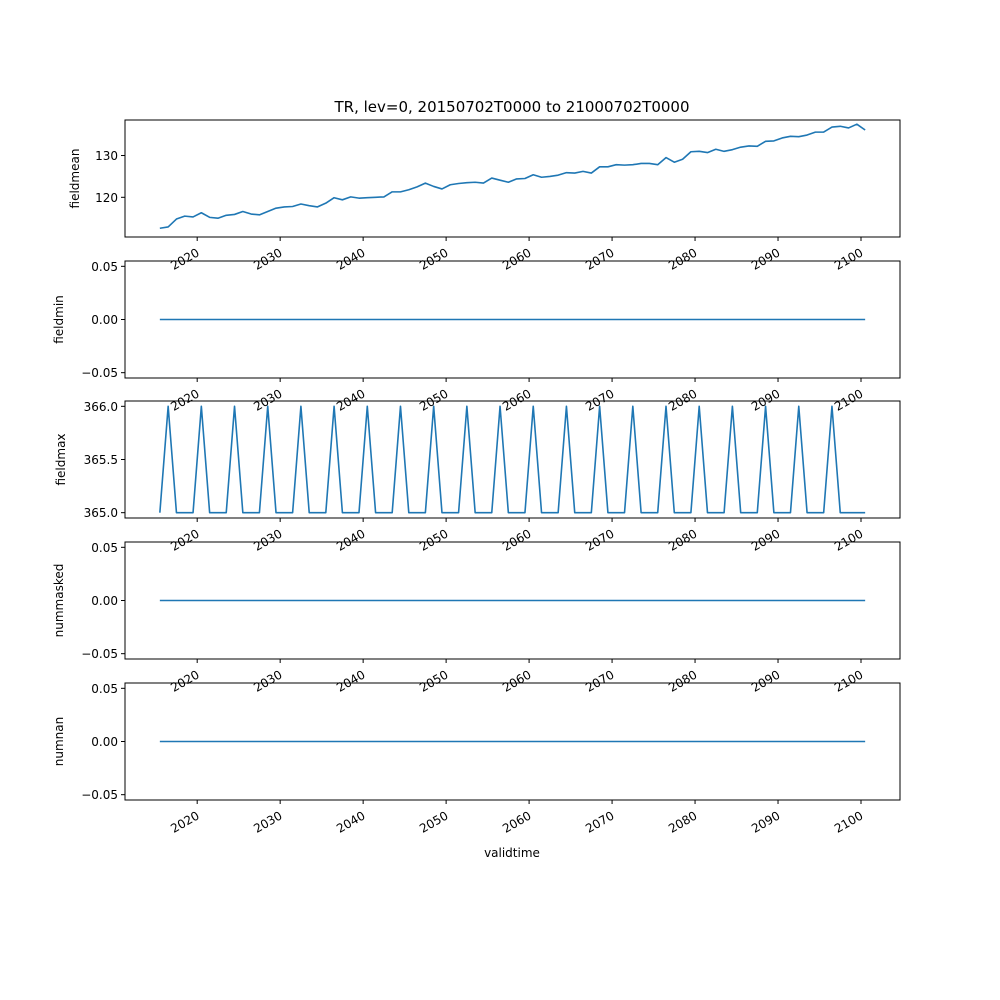  I want to click on series-line-fieldmax, so click(512, 459).